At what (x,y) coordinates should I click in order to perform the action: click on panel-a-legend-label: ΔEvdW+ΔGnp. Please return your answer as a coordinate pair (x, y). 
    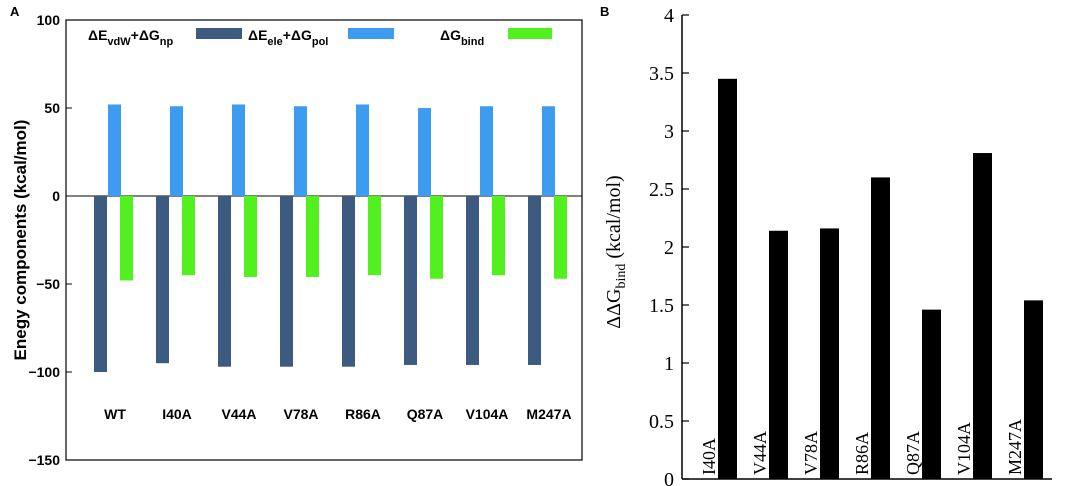
    Looking at the image, I should click on (131, 37).